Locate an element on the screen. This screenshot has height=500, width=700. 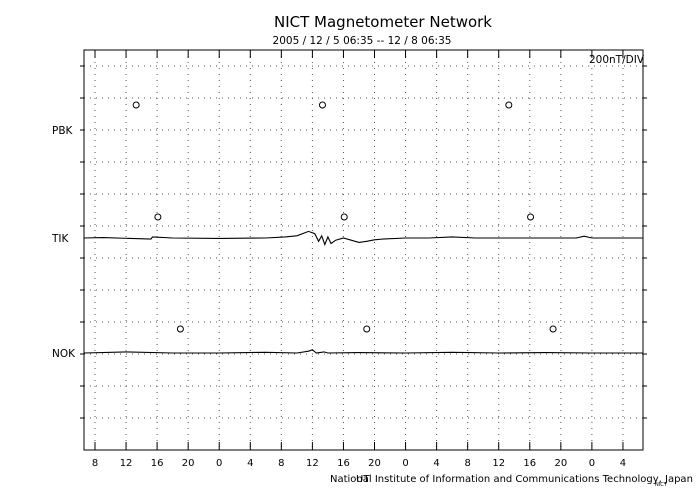
trace-tik is located at coordinates (363, 238).